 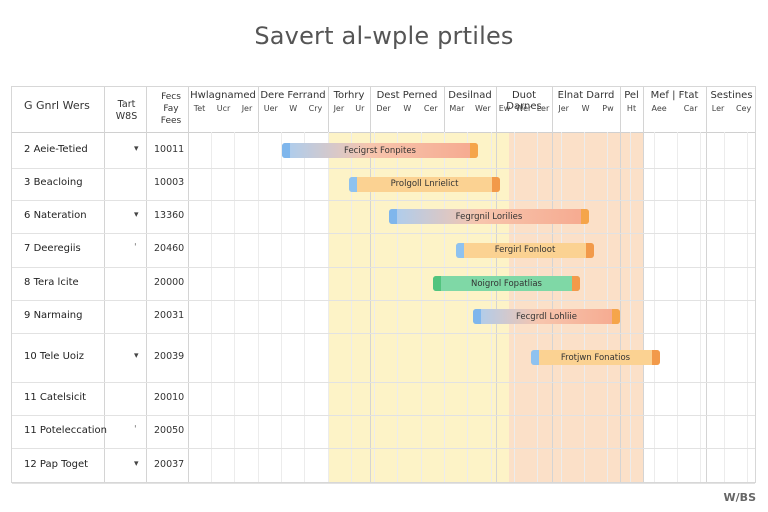 I want to click on table-row: 10 Tele Uoiz ▾ 20039 Frotjwn Fonatios, so click(x=383, y=357).